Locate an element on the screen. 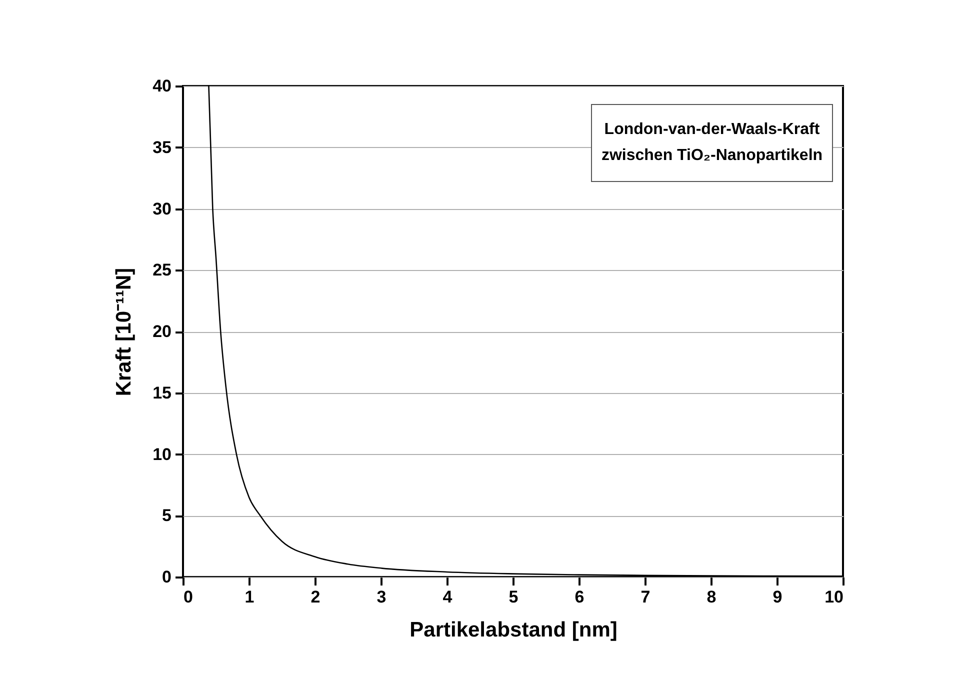  y-tick-label: 20 is located at coordinates (162, 331).